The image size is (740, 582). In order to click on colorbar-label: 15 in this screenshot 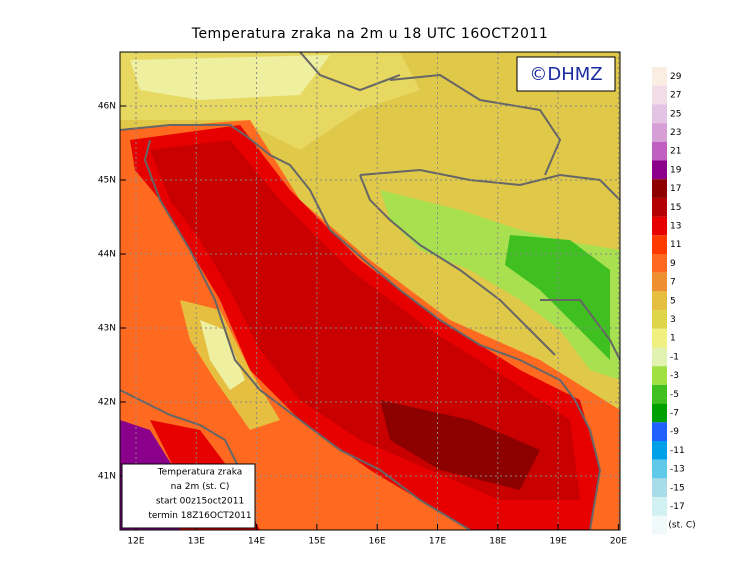, I will do `click(675, 208)`.